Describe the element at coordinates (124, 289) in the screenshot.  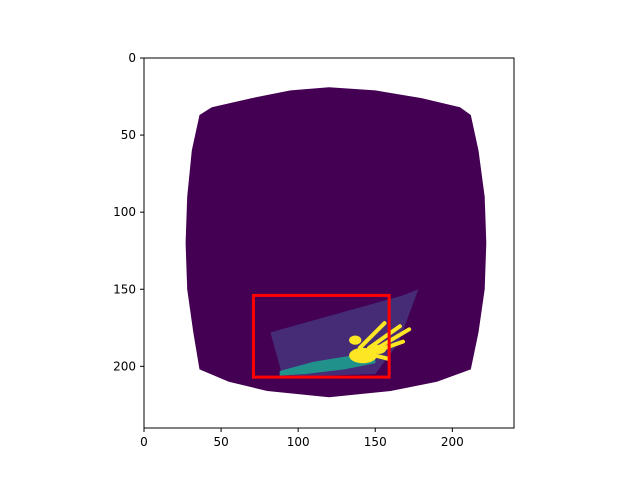
I see `y-tick-label: 150` at that location.